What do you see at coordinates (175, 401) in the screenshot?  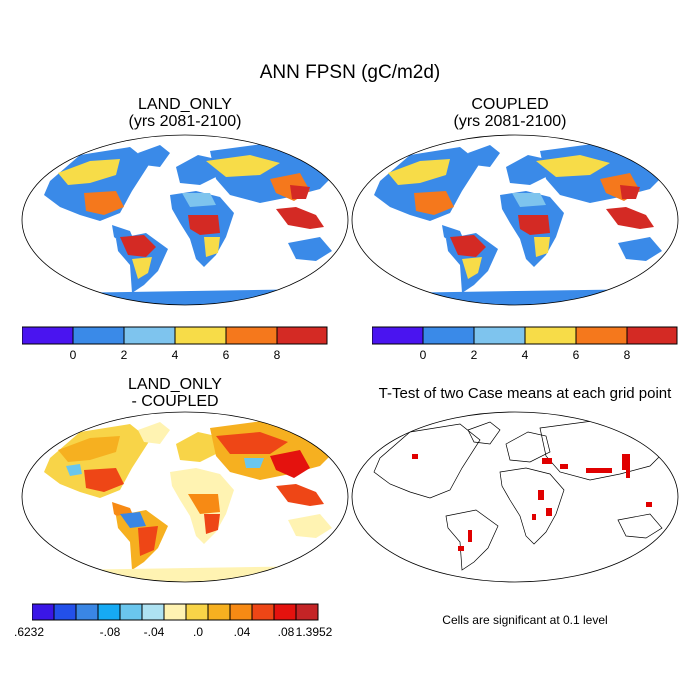 I see `difference-title-line2: - COUPLED` at bounding box center [175, 401].